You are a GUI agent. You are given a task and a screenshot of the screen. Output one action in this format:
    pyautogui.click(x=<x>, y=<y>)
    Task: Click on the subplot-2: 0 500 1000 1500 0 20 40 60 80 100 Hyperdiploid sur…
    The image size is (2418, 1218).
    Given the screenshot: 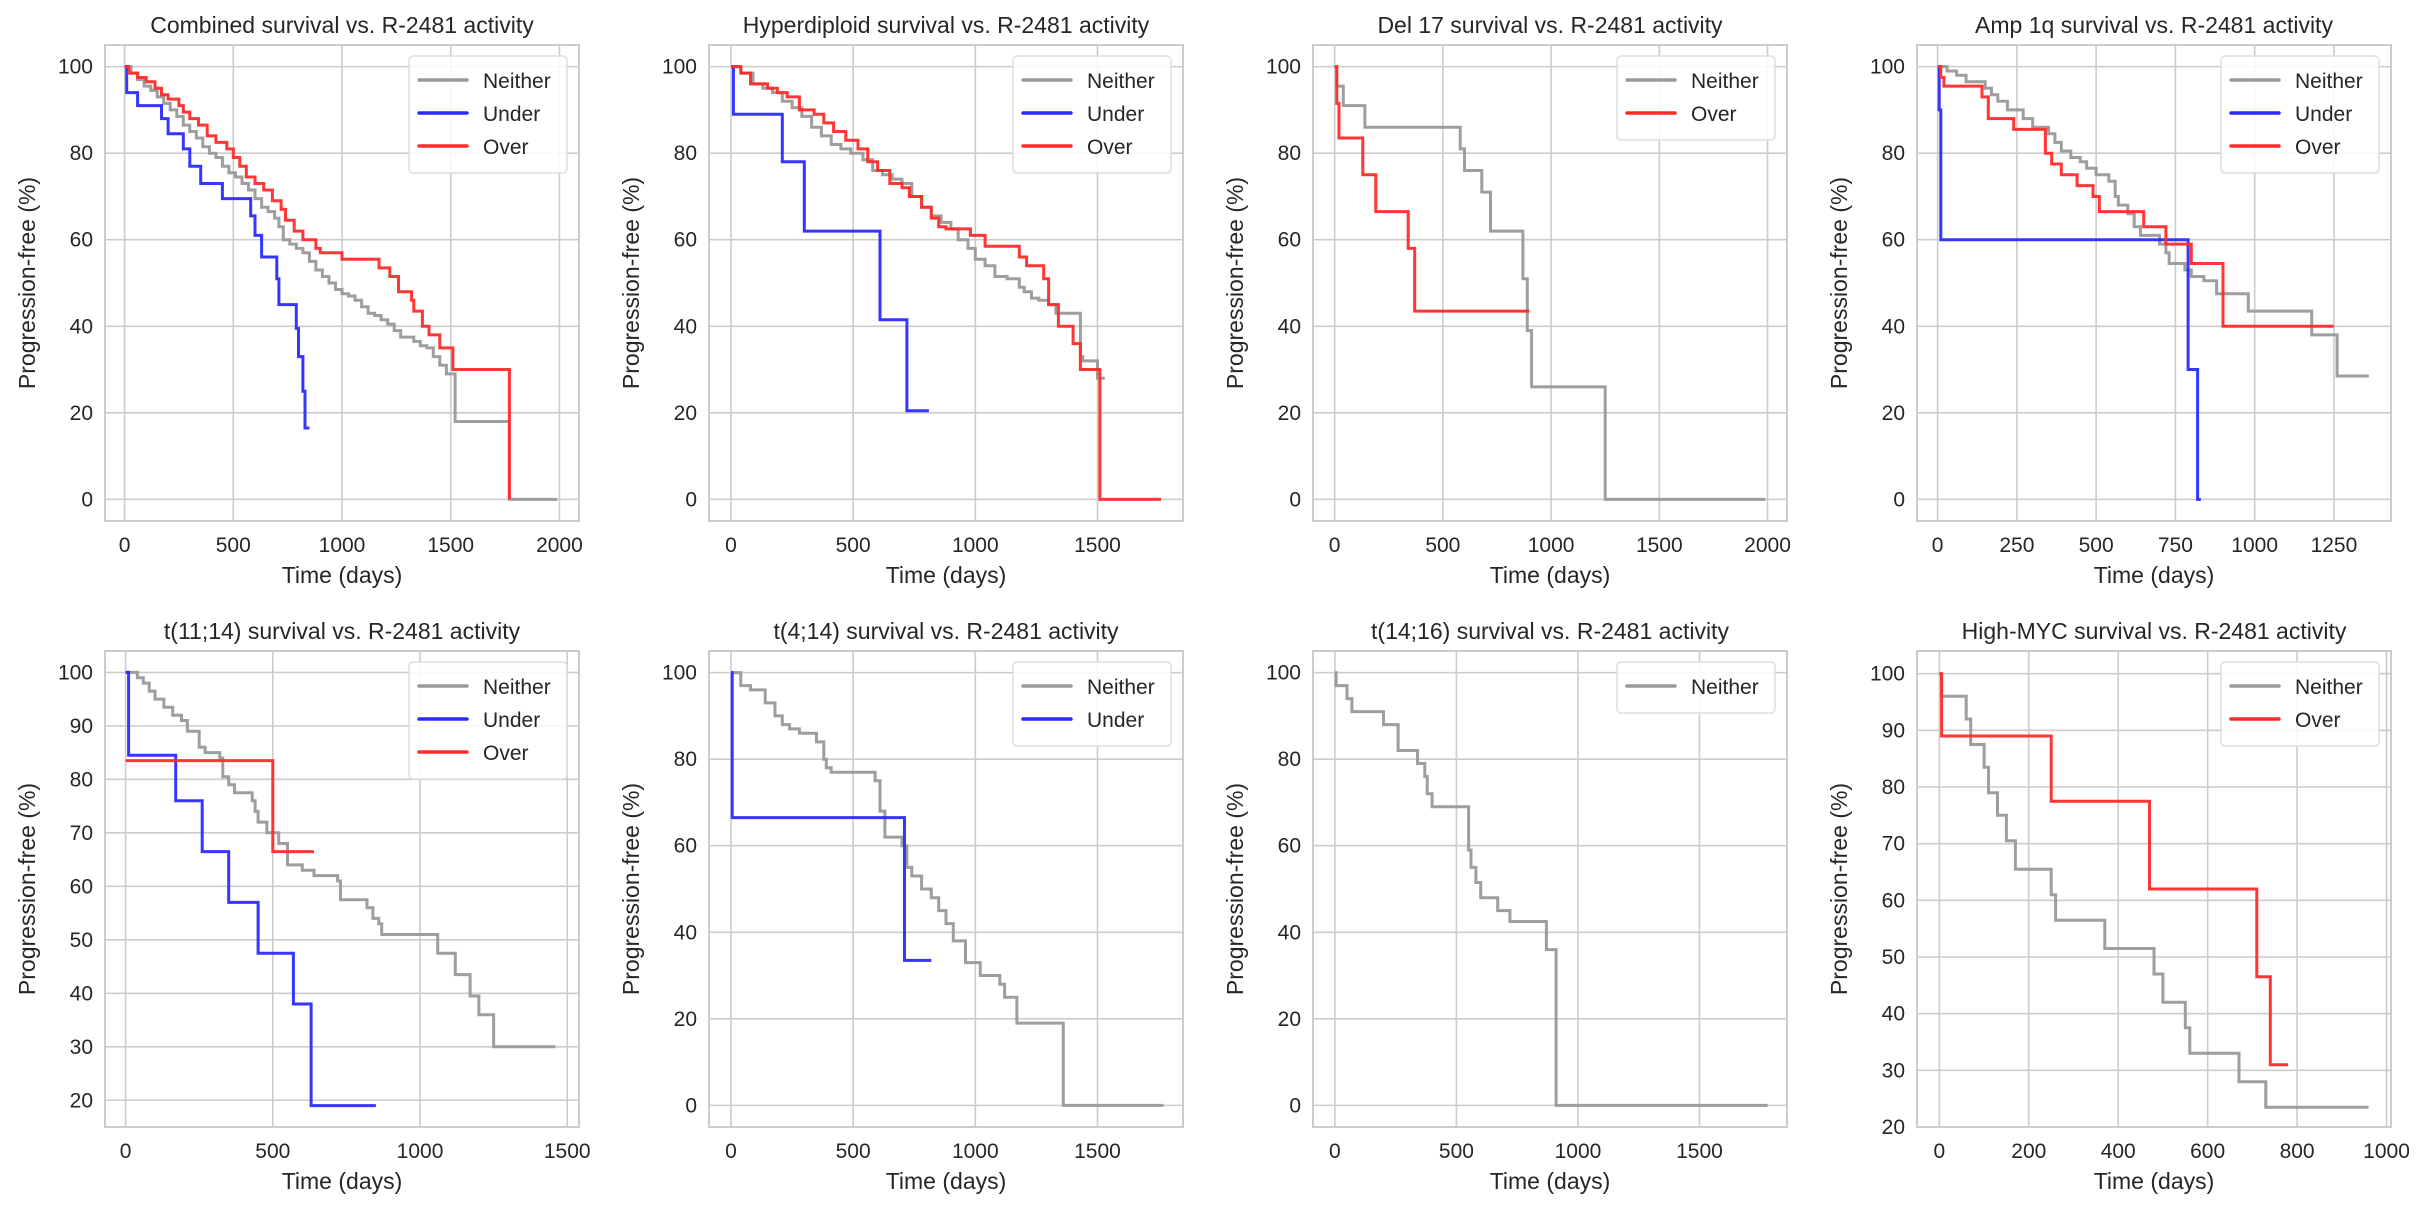 What is the action you would take?
    pyautogui.click(x=901, y=300)
    